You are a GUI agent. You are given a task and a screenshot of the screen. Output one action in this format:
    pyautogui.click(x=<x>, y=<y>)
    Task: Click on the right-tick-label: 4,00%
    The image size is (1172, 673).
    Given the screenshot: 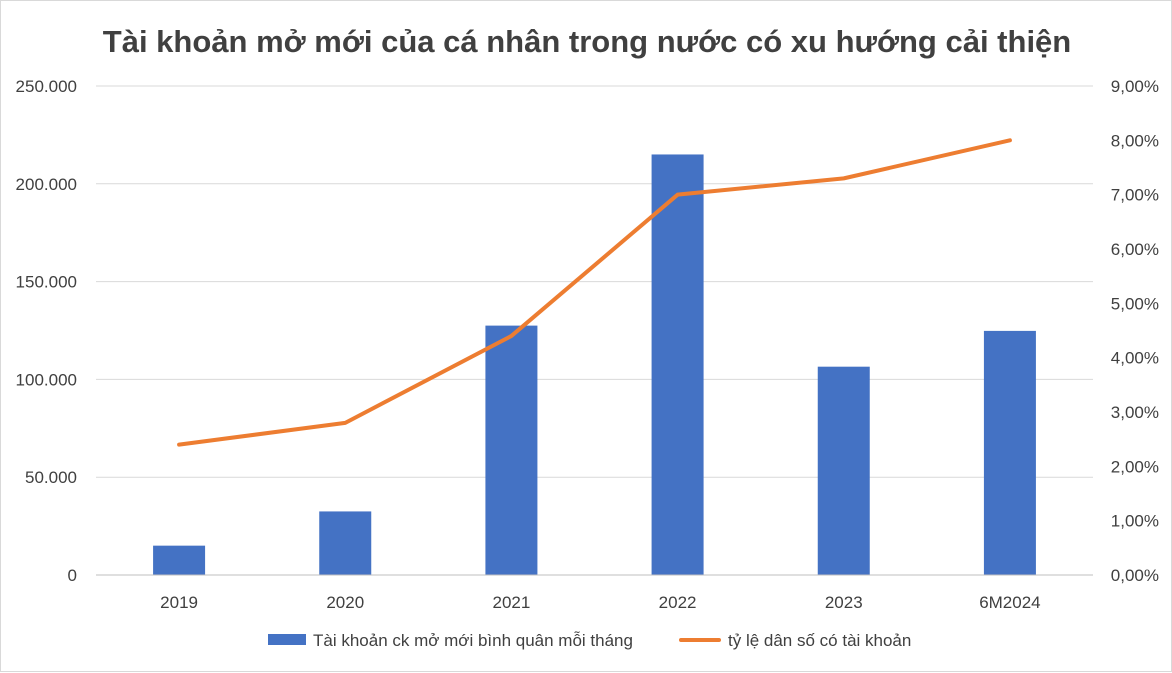 What is the action you would take?
    pyautogui.click(x=1135, y=358)
    